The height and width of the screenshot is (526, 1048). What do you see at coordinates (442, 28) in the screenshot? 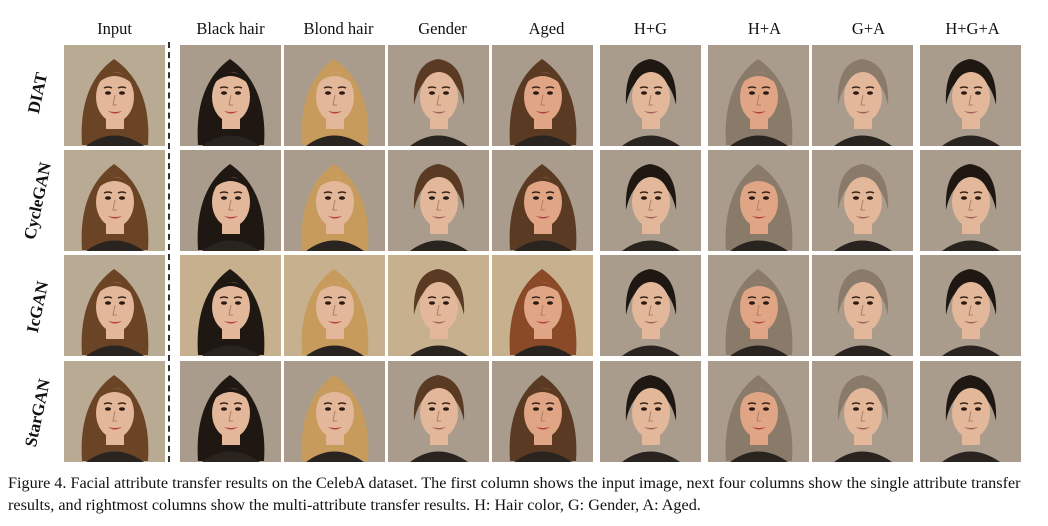
I see `column-header-gender: Gender` at bounding box center [442, 28].